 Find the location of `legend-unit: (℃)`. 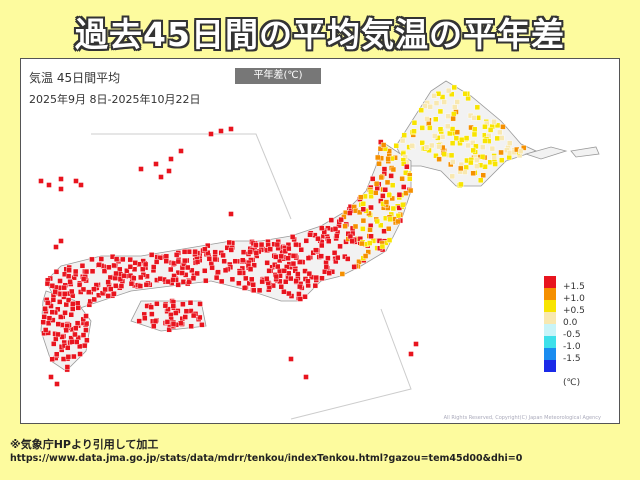

legend-unit: (℃) is located at coordinates (572, 383).